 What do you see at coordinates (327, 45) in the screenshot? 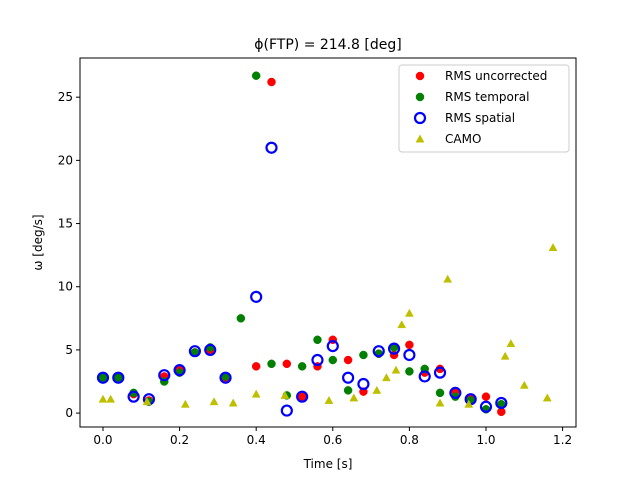
I see `chart-title: ϕ(FTP) = 214.8 [deg]` at bounding box center [327, 45].